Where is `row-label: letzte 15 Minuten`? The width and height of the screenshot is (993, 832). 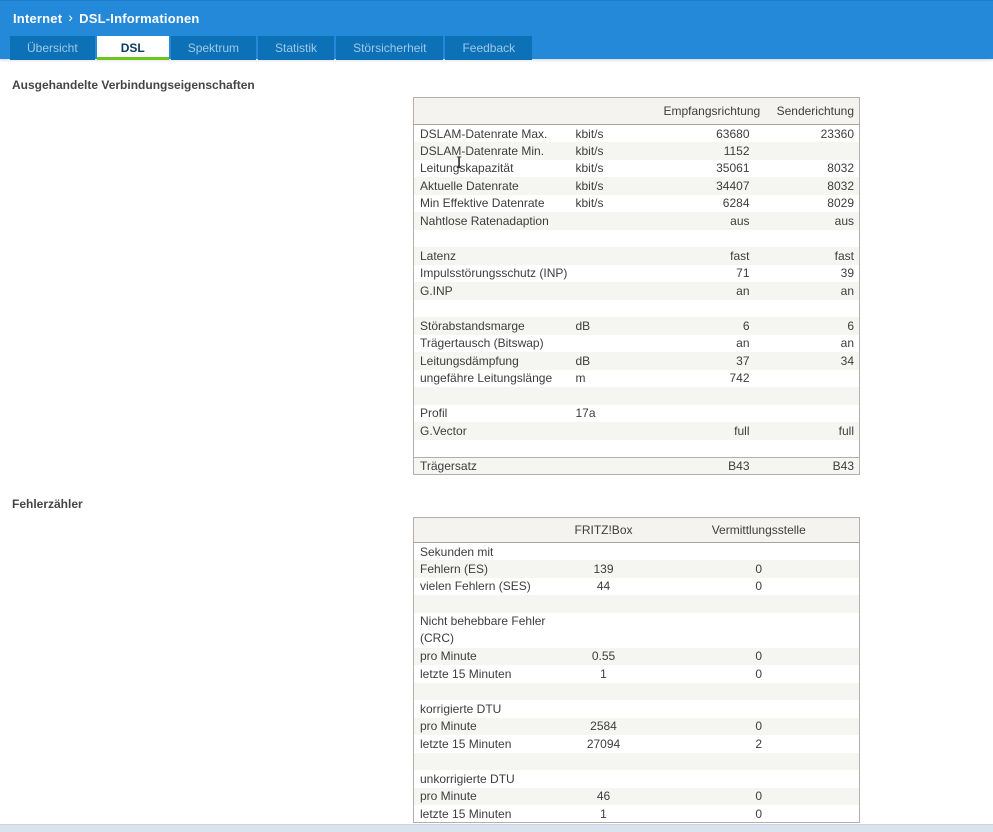 row-label: letzte 15 Minuten is located at coordinates (466, 813).